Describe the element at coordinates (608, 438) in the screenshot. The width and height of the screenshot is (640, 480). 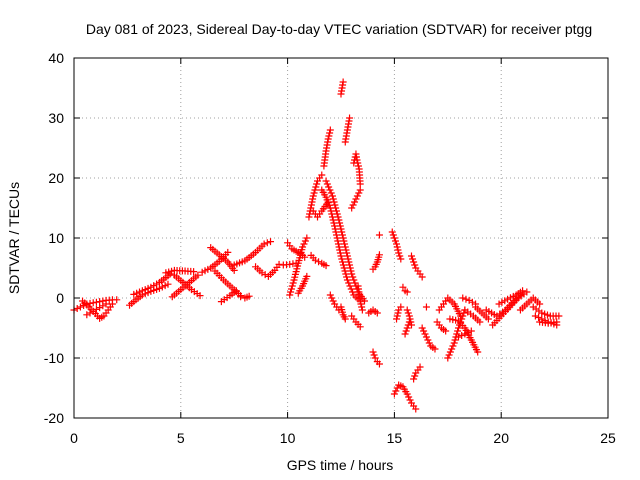
I see `x-tick-label: 25` at that location.